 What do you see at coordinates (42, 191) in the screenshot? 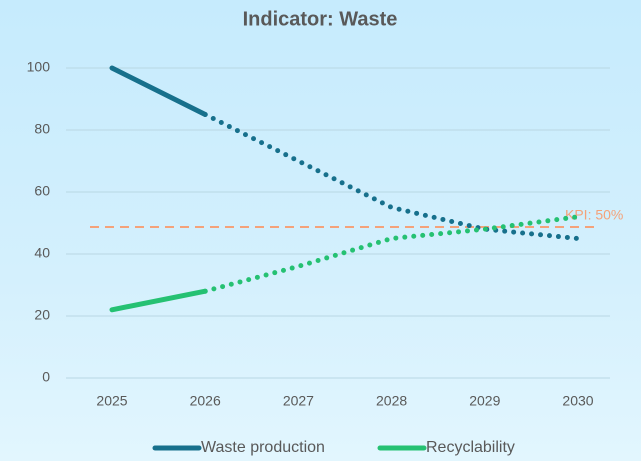
I see `y-tick-label: 60` at bounding box center [42, 191].